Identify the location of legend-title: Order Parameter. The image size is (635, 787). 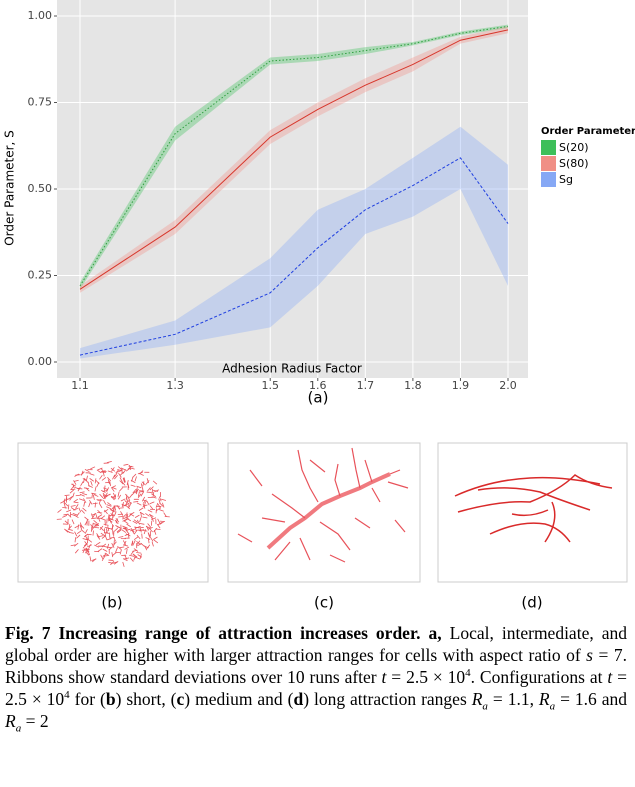
(588, 131).